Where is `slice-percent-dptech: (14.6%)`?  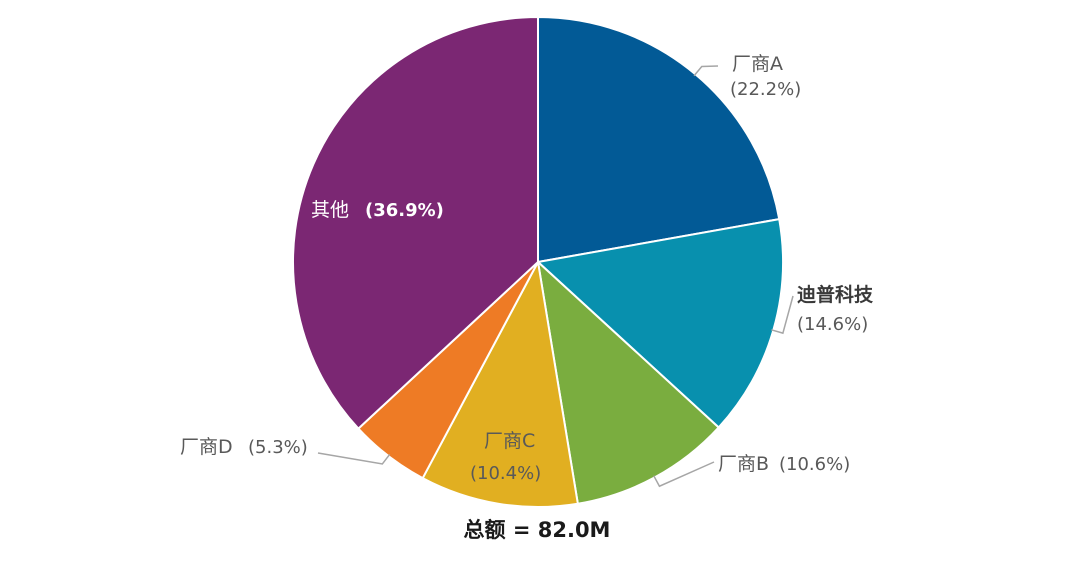 slice-percent-dptech: (14.6%) is located at coordinates (832, 324).